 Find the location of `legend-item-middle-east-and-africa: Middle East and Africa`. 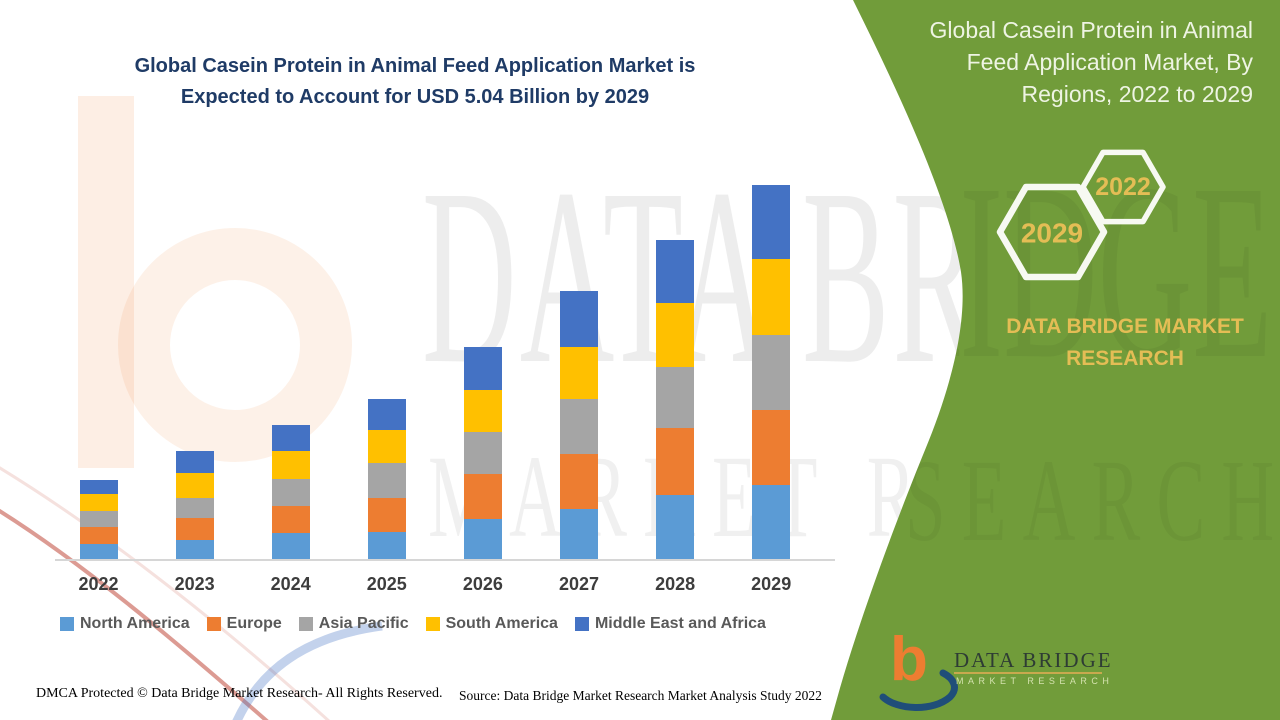

legend-item-middle-east-and-africa: Middle East and Africa is located at coordinates (670, 624).